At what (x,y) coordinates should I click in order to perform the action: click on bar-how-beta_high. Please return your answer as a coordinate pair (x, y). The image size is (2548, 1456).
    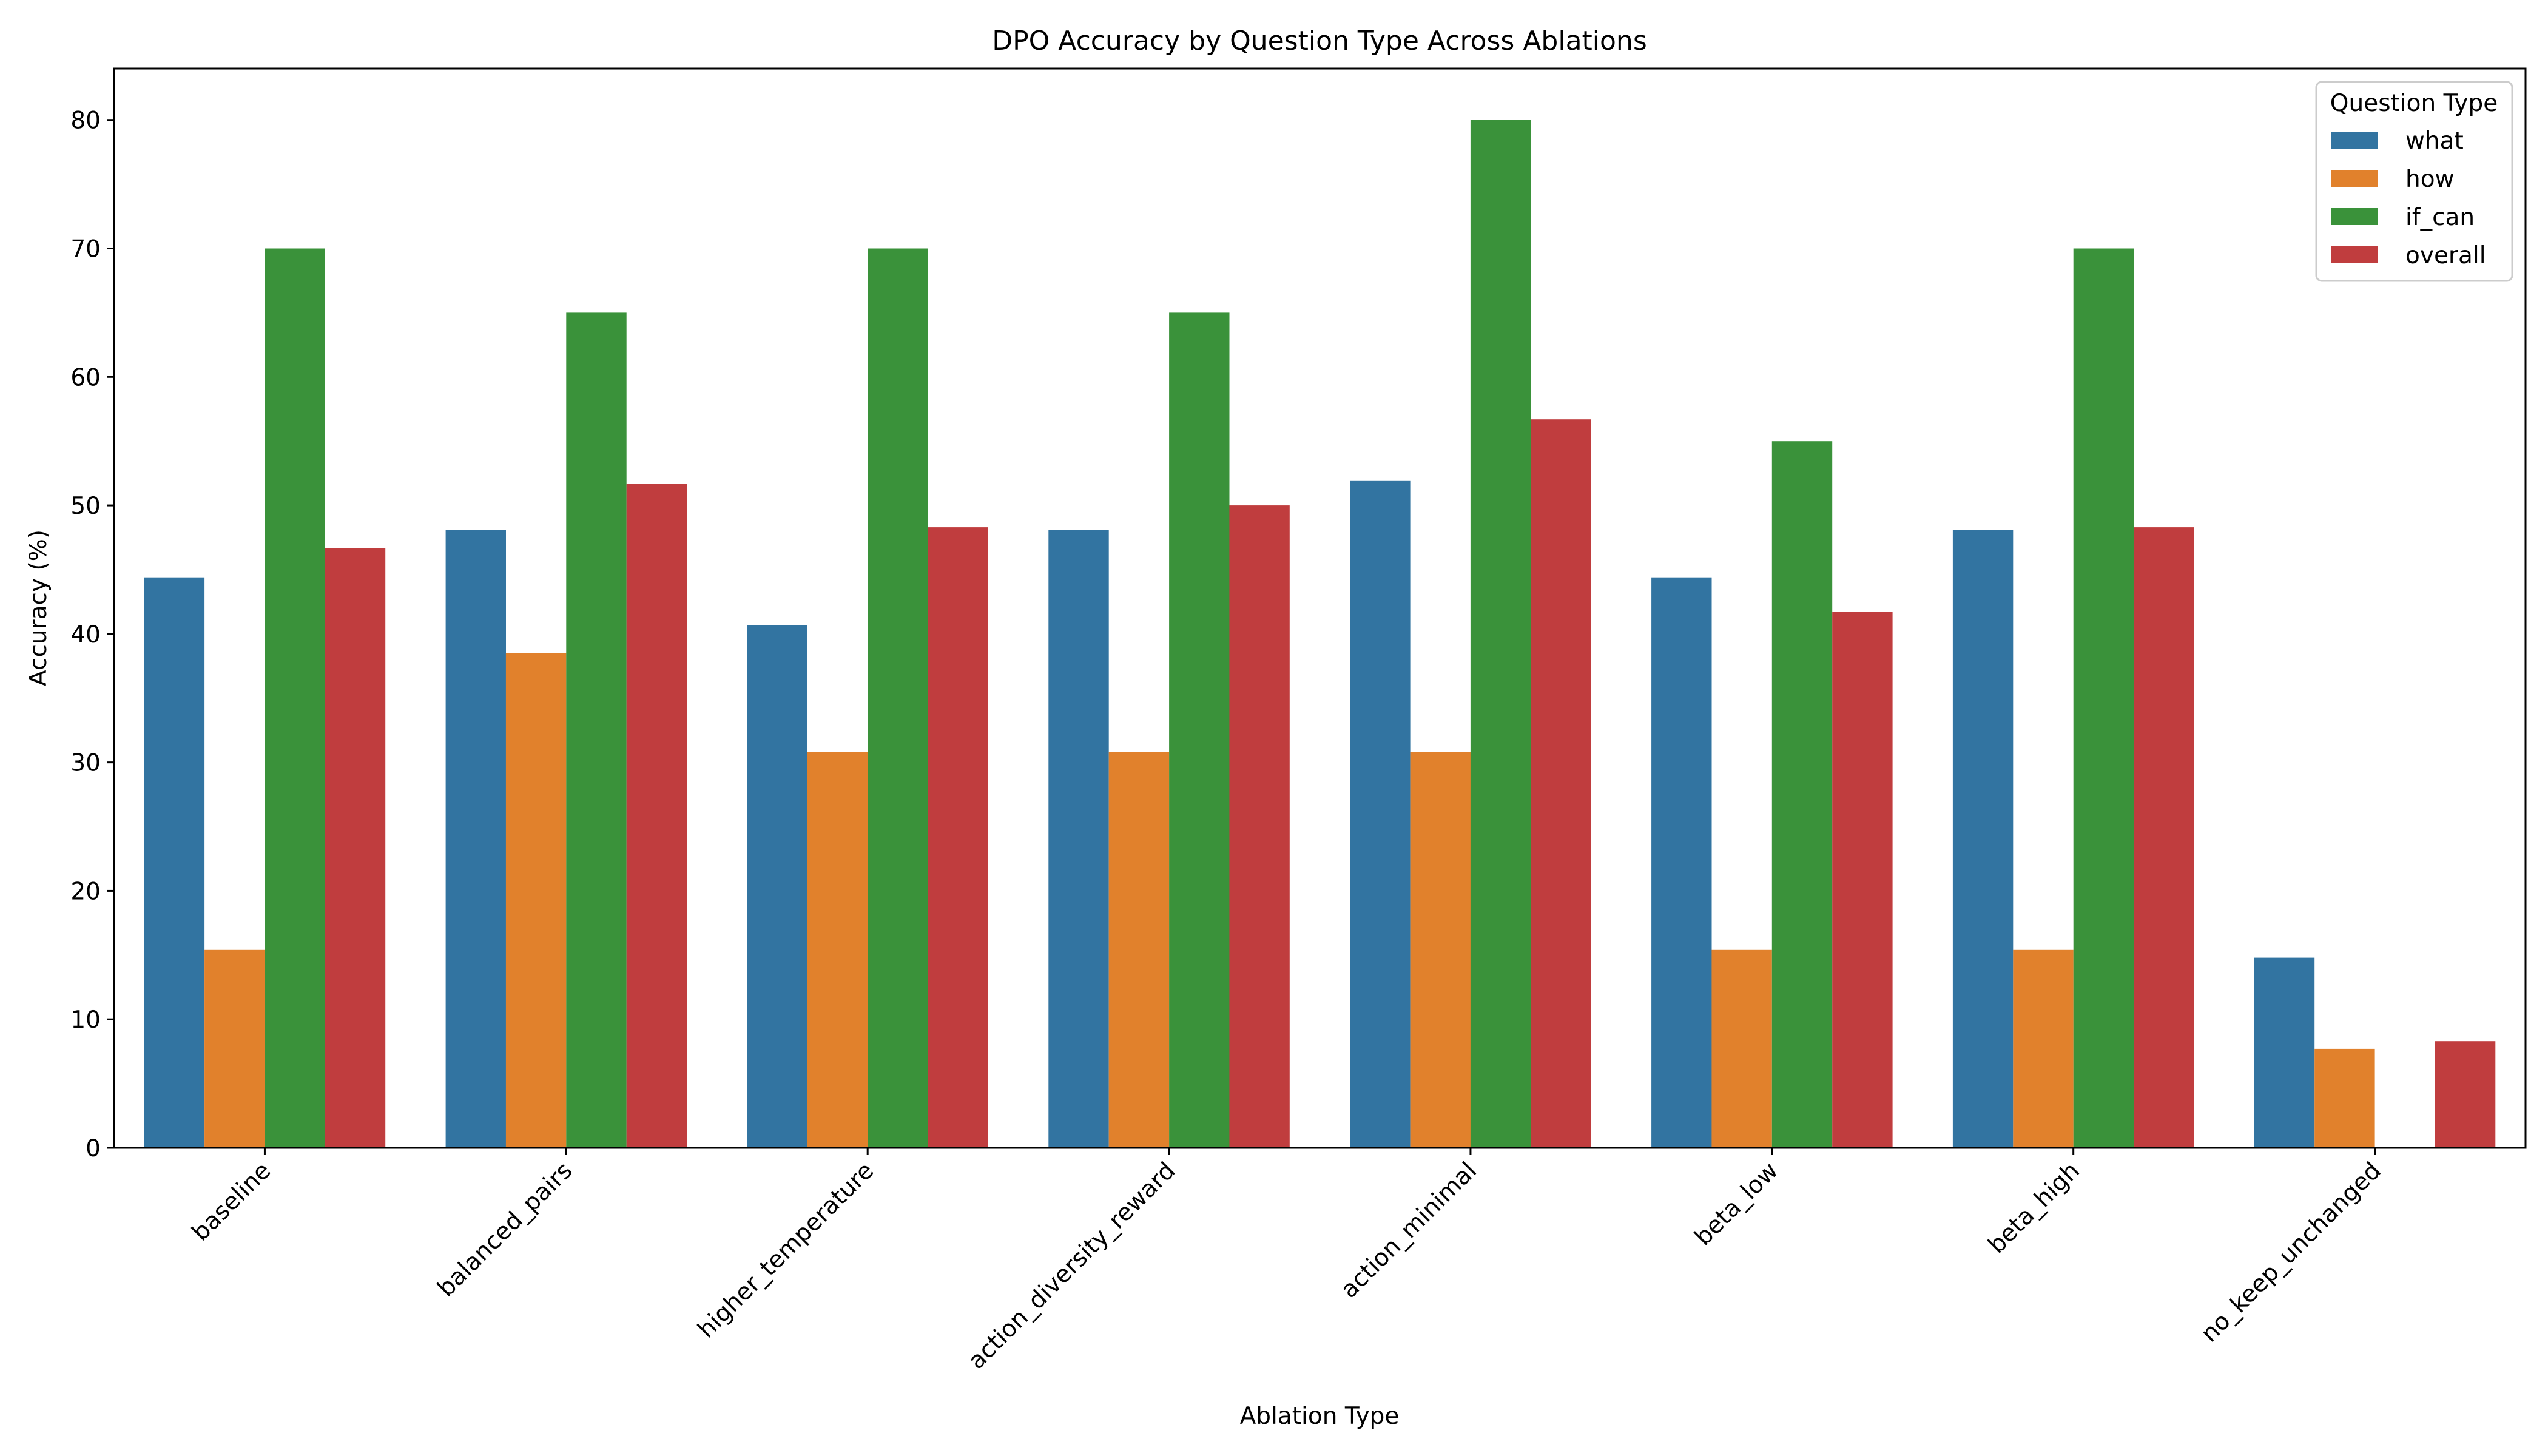
    Looking at the image, I should click on (2043, 1048).